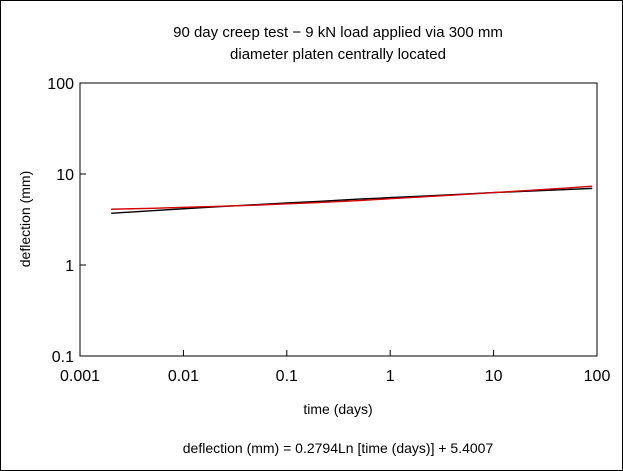 This screenshot has width=623, height=471. What do you see at coordinates (65, 175) in the screenshot?
I see `y-tick-label: 10` at bounding box center [65, 175].